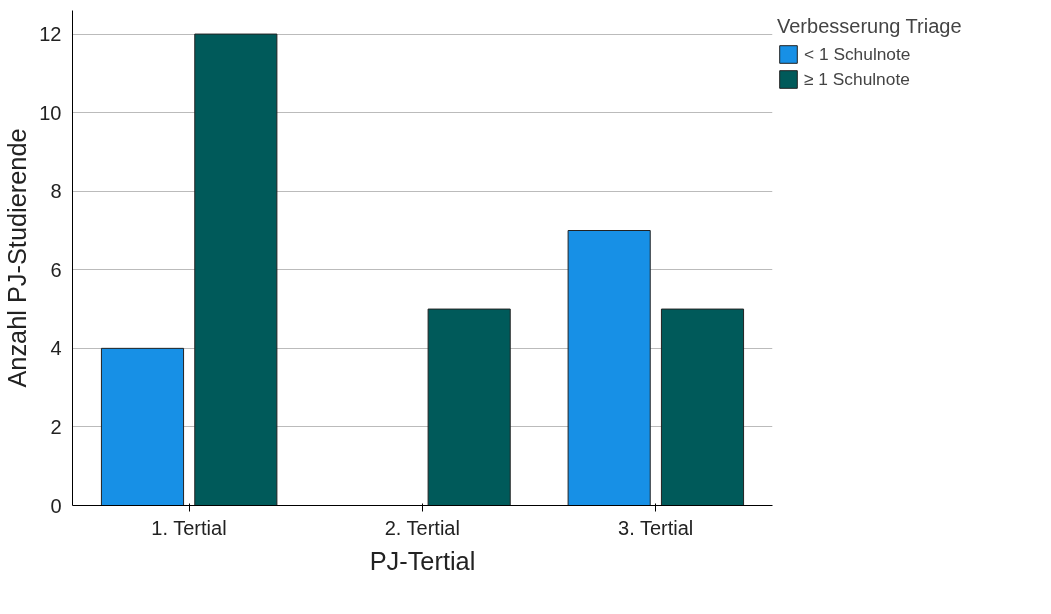 The width and height of the screenshot is (1051, 614). Describe the element at coordinates (50, 34) in the screenshot. I see `y-tick-label: 12` at that location.